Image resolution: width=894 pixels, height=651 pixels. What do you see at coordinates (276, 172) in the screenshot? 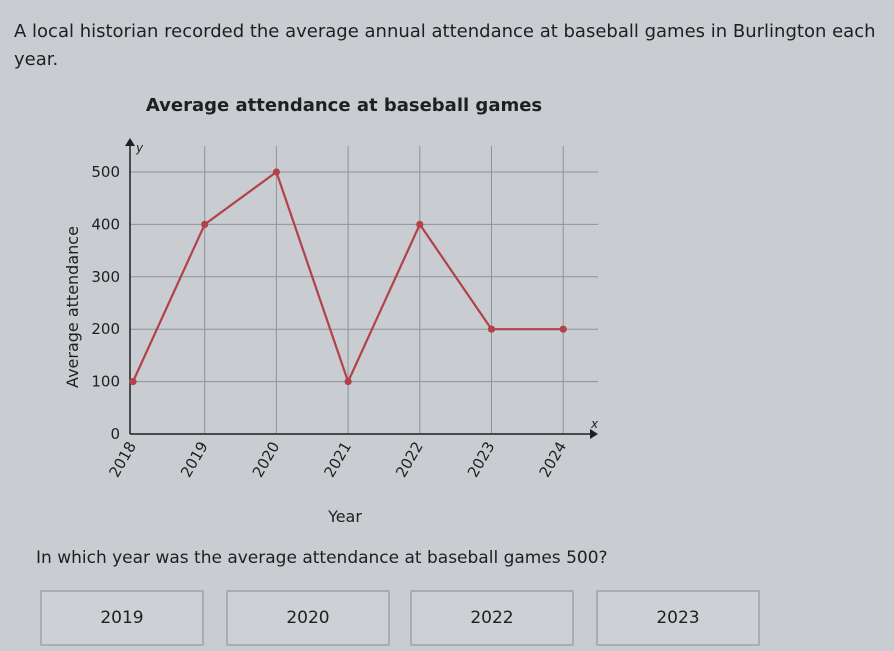
I see `data-point-2020` at bounding box center [276, 172].